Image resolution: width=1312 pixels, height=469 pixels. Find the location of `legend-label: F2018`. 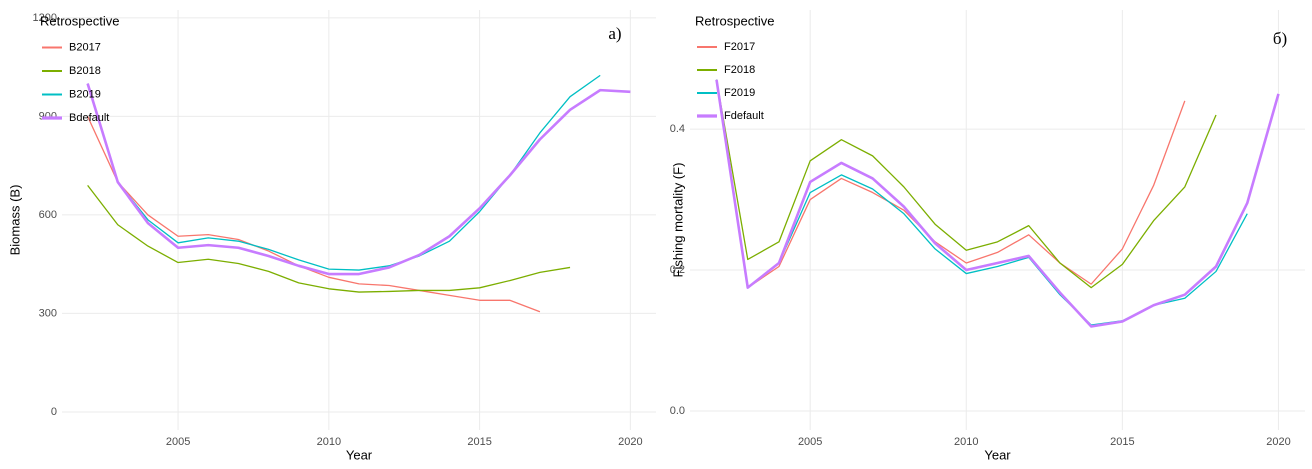

legend-label: F2018 is located at coordinates (739, 70).